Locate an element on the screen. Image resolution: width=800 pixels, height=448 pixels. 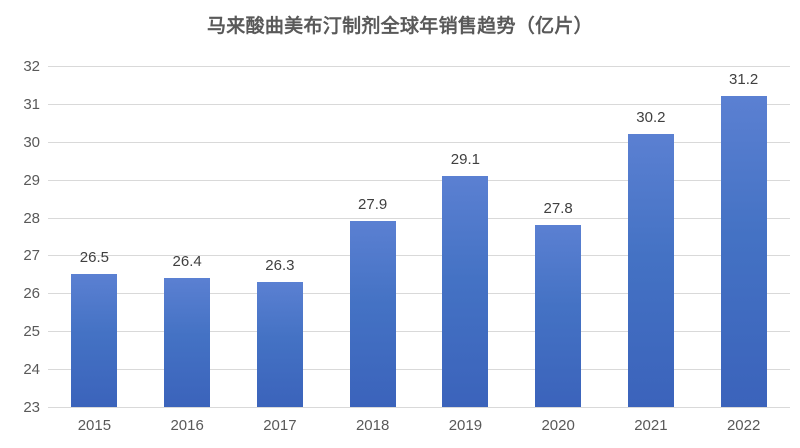
y-axis: 32 31 30 29 28 27 26 25 24 23 is located at coordinates (20, 237).